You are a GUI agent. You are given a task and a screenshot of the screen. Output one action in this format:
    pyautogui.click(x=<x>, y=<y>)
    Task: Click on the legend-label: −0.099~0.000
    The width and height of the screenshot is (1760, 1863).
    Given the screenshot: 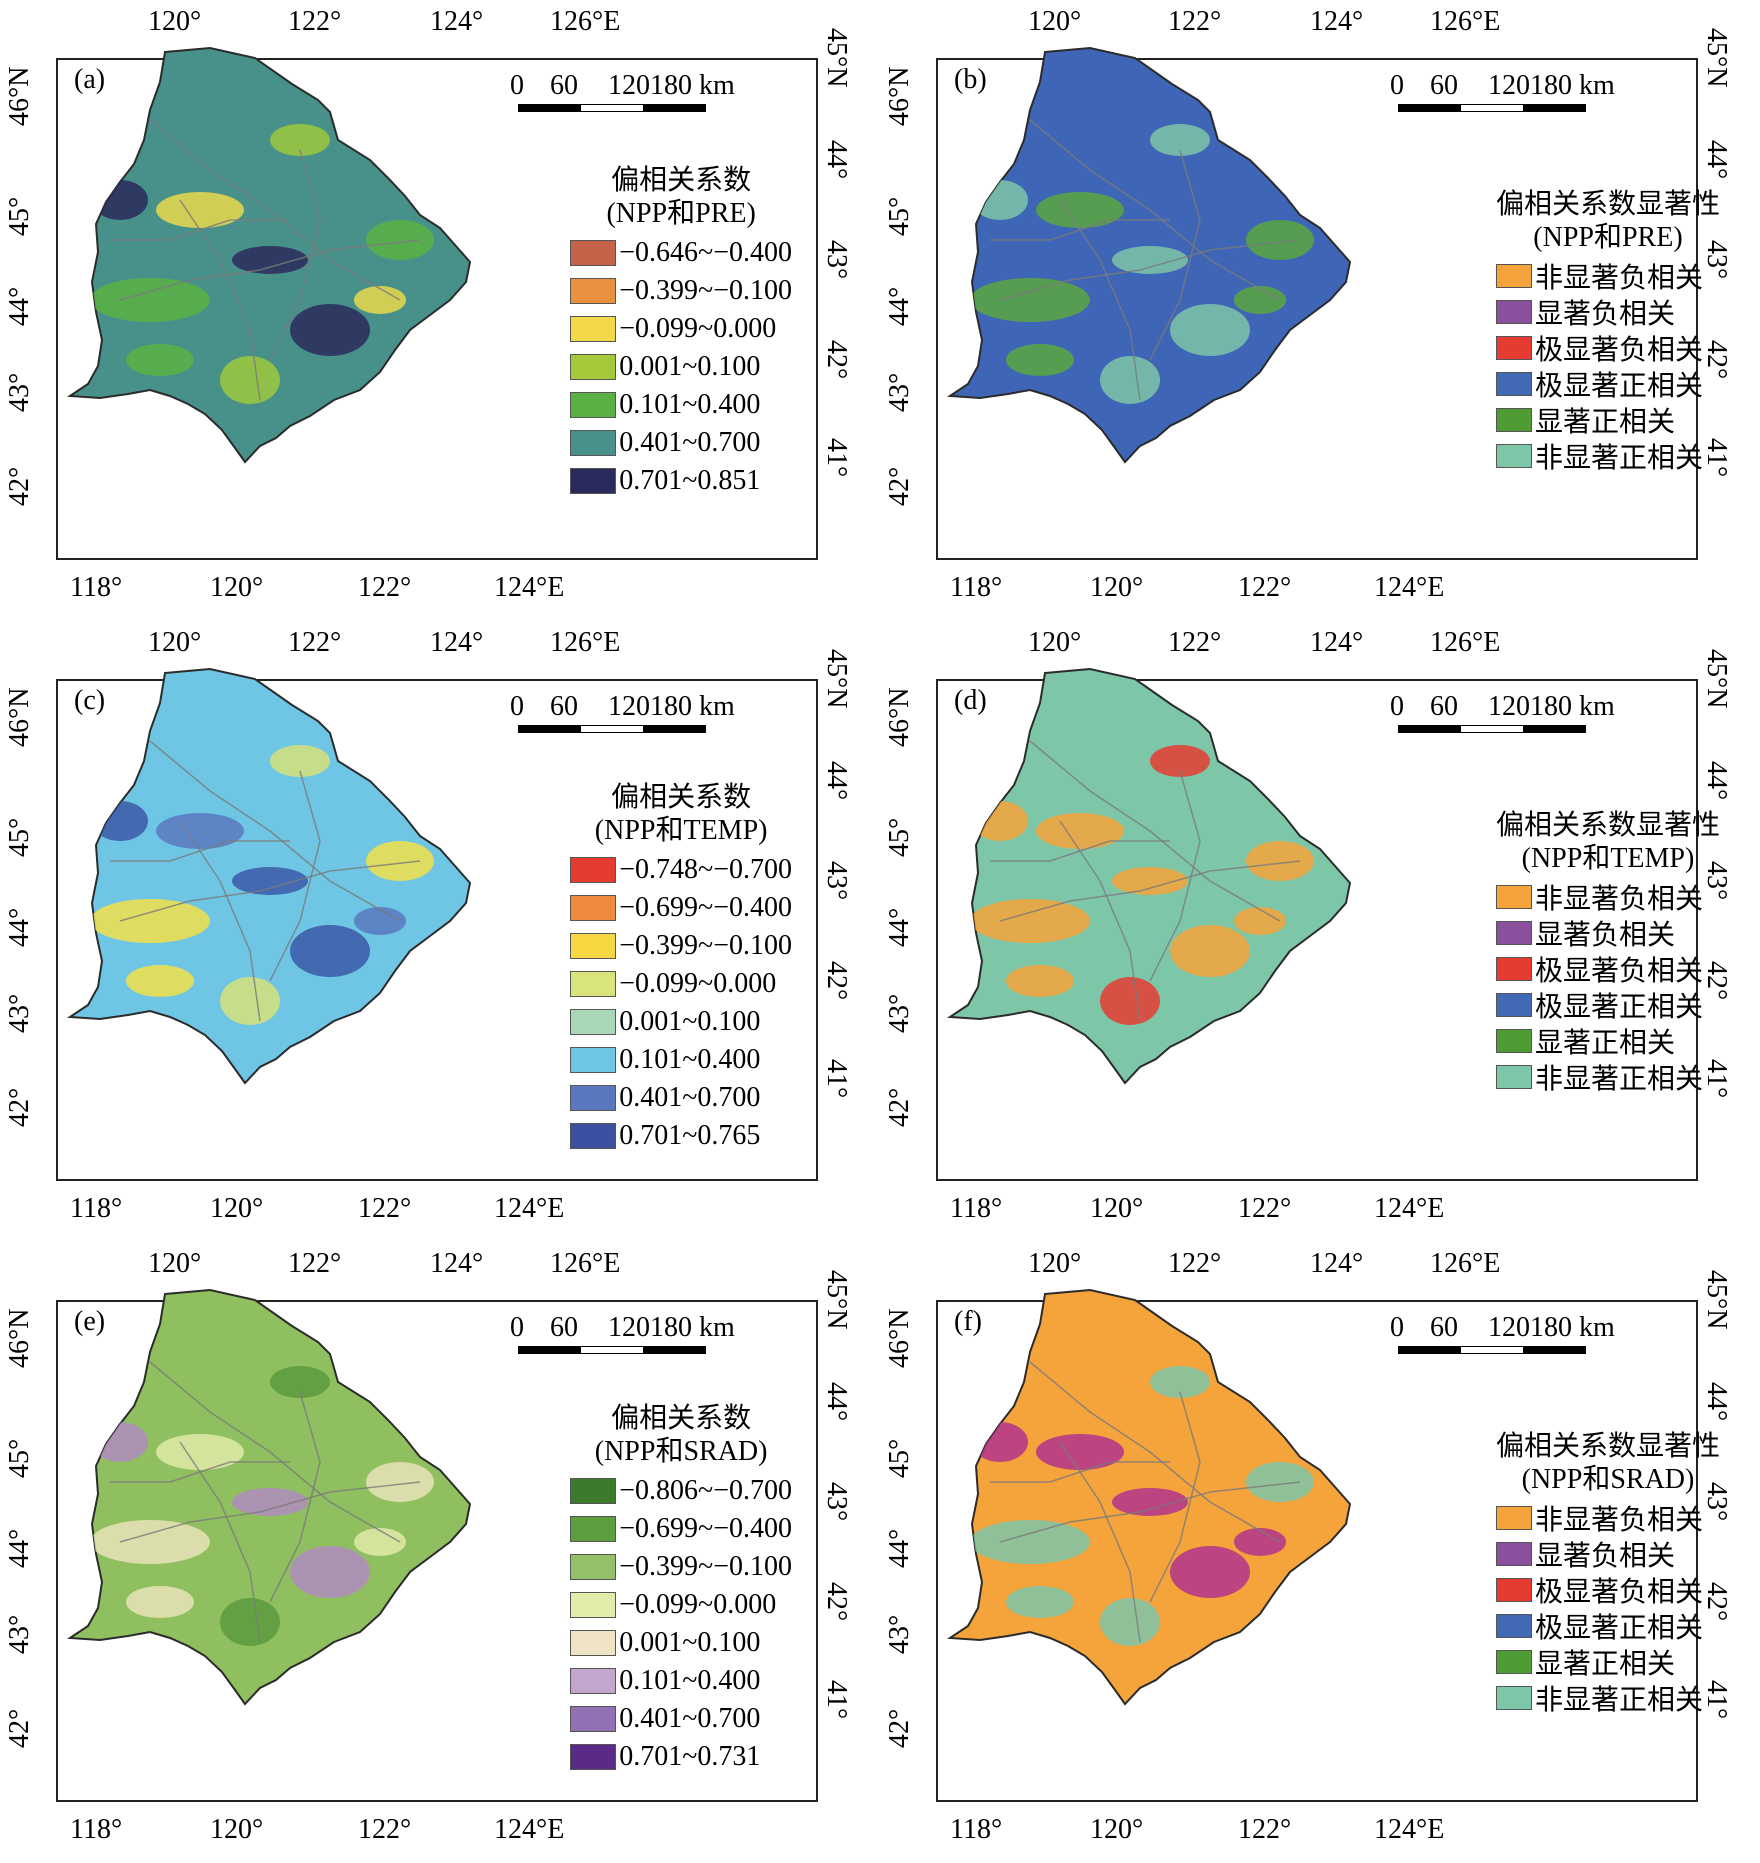 What is the action you would take?
    pyautogui.click(x=698, y=329)
    